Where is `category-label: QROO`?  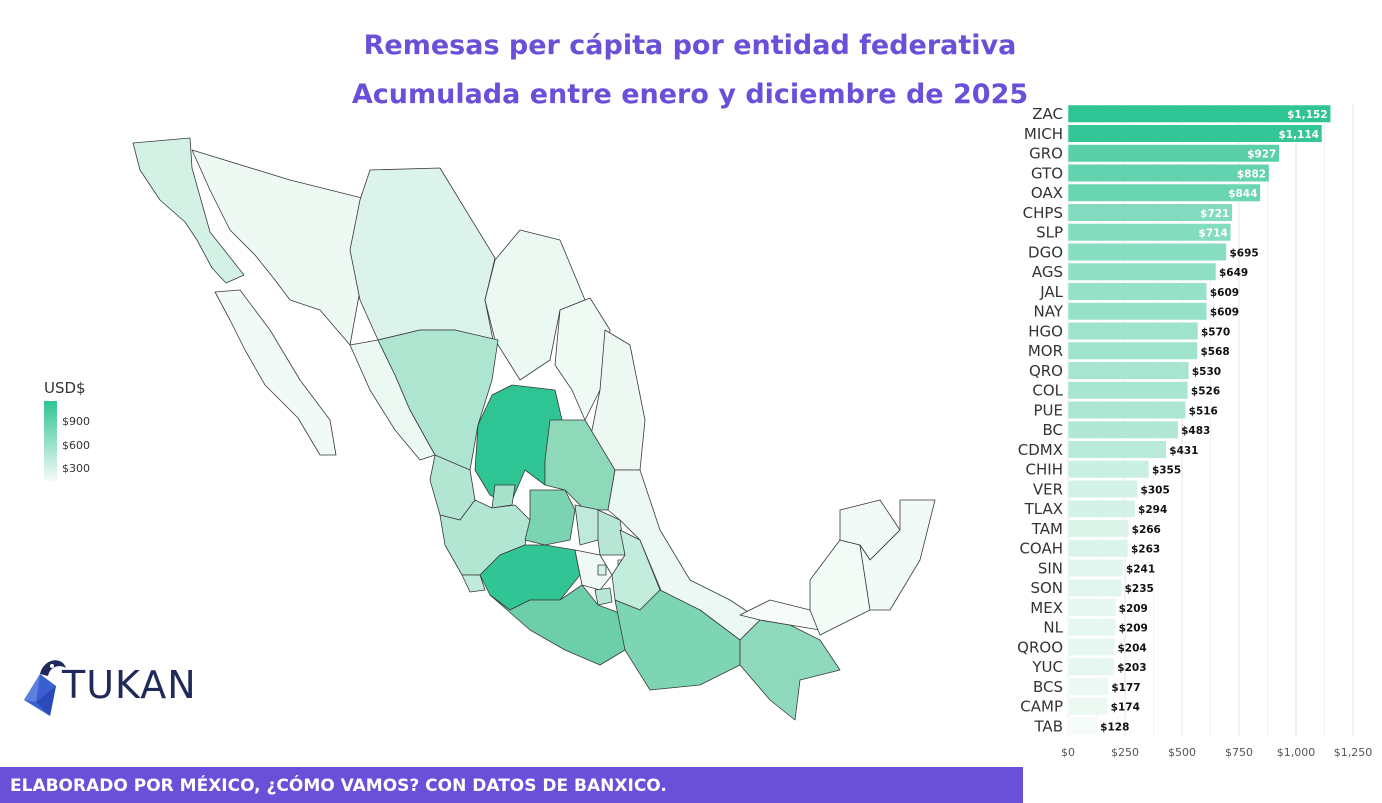 category-label: QROO is located at coordinates (1040, 647).